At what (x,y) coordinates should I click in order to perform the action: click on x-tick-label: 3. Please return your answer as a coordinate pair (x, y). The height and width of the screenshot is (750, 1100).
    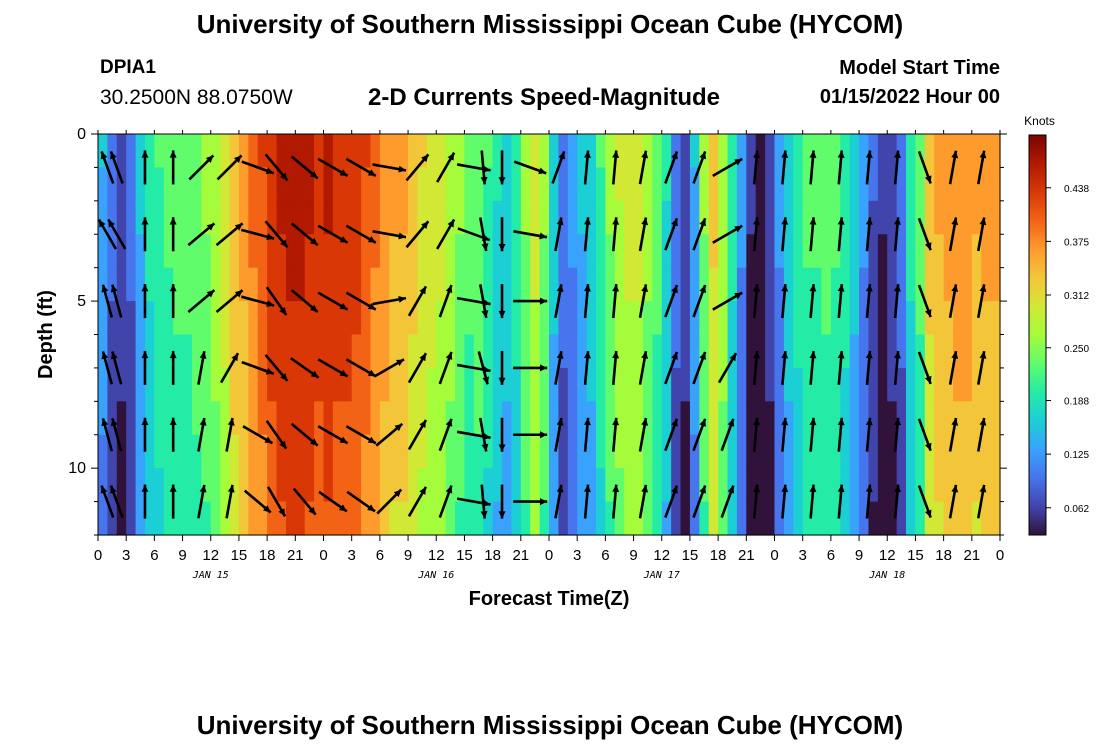
    Looking at the image, I should click on (126, 555).